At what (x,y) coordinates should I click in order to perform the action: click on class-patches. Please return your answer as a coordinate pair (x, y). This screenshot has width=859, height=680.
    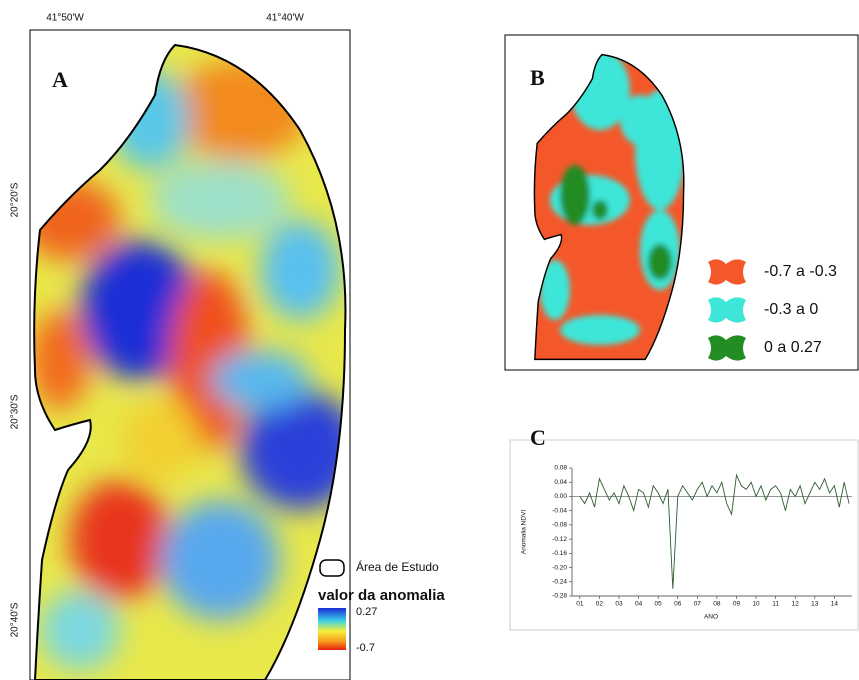
    Looking at the image, I should click on (612, 199).